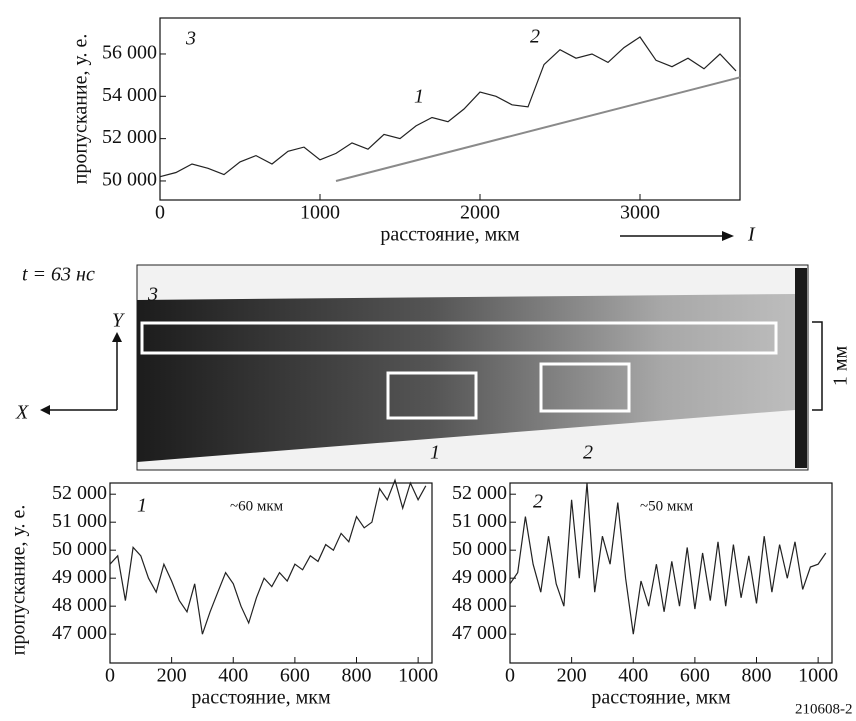 Image resolution: width=856 pixels, height=721 pixels. I want to click on axis-label: Y, so click(118, 321).